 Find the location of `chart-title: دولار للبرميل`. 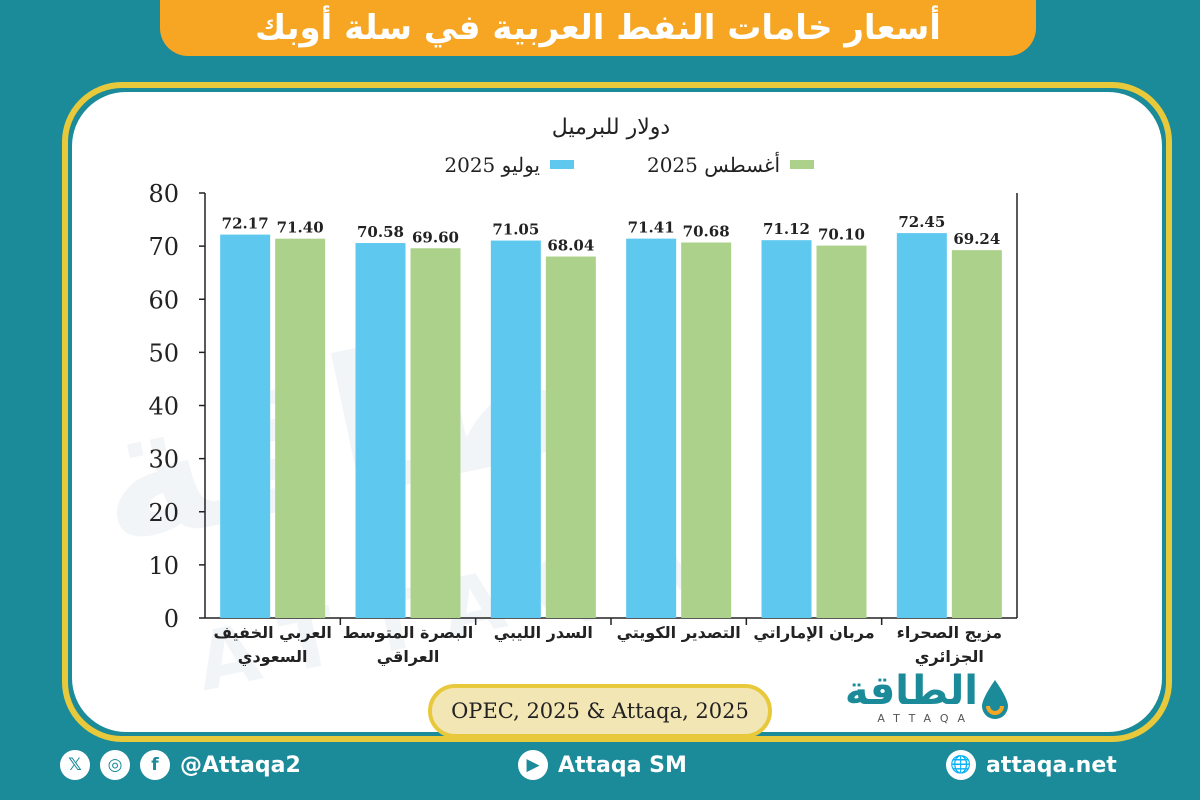

chart-title: دولار للبرميل is located at coordinates (611, 127).